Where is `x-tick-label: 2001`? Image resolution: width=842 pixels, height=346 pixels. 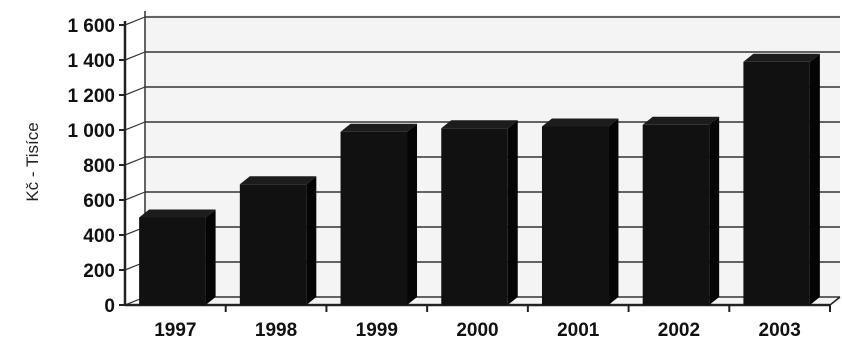
x-tick-label: 2001 is located at coordinates (578, 330).